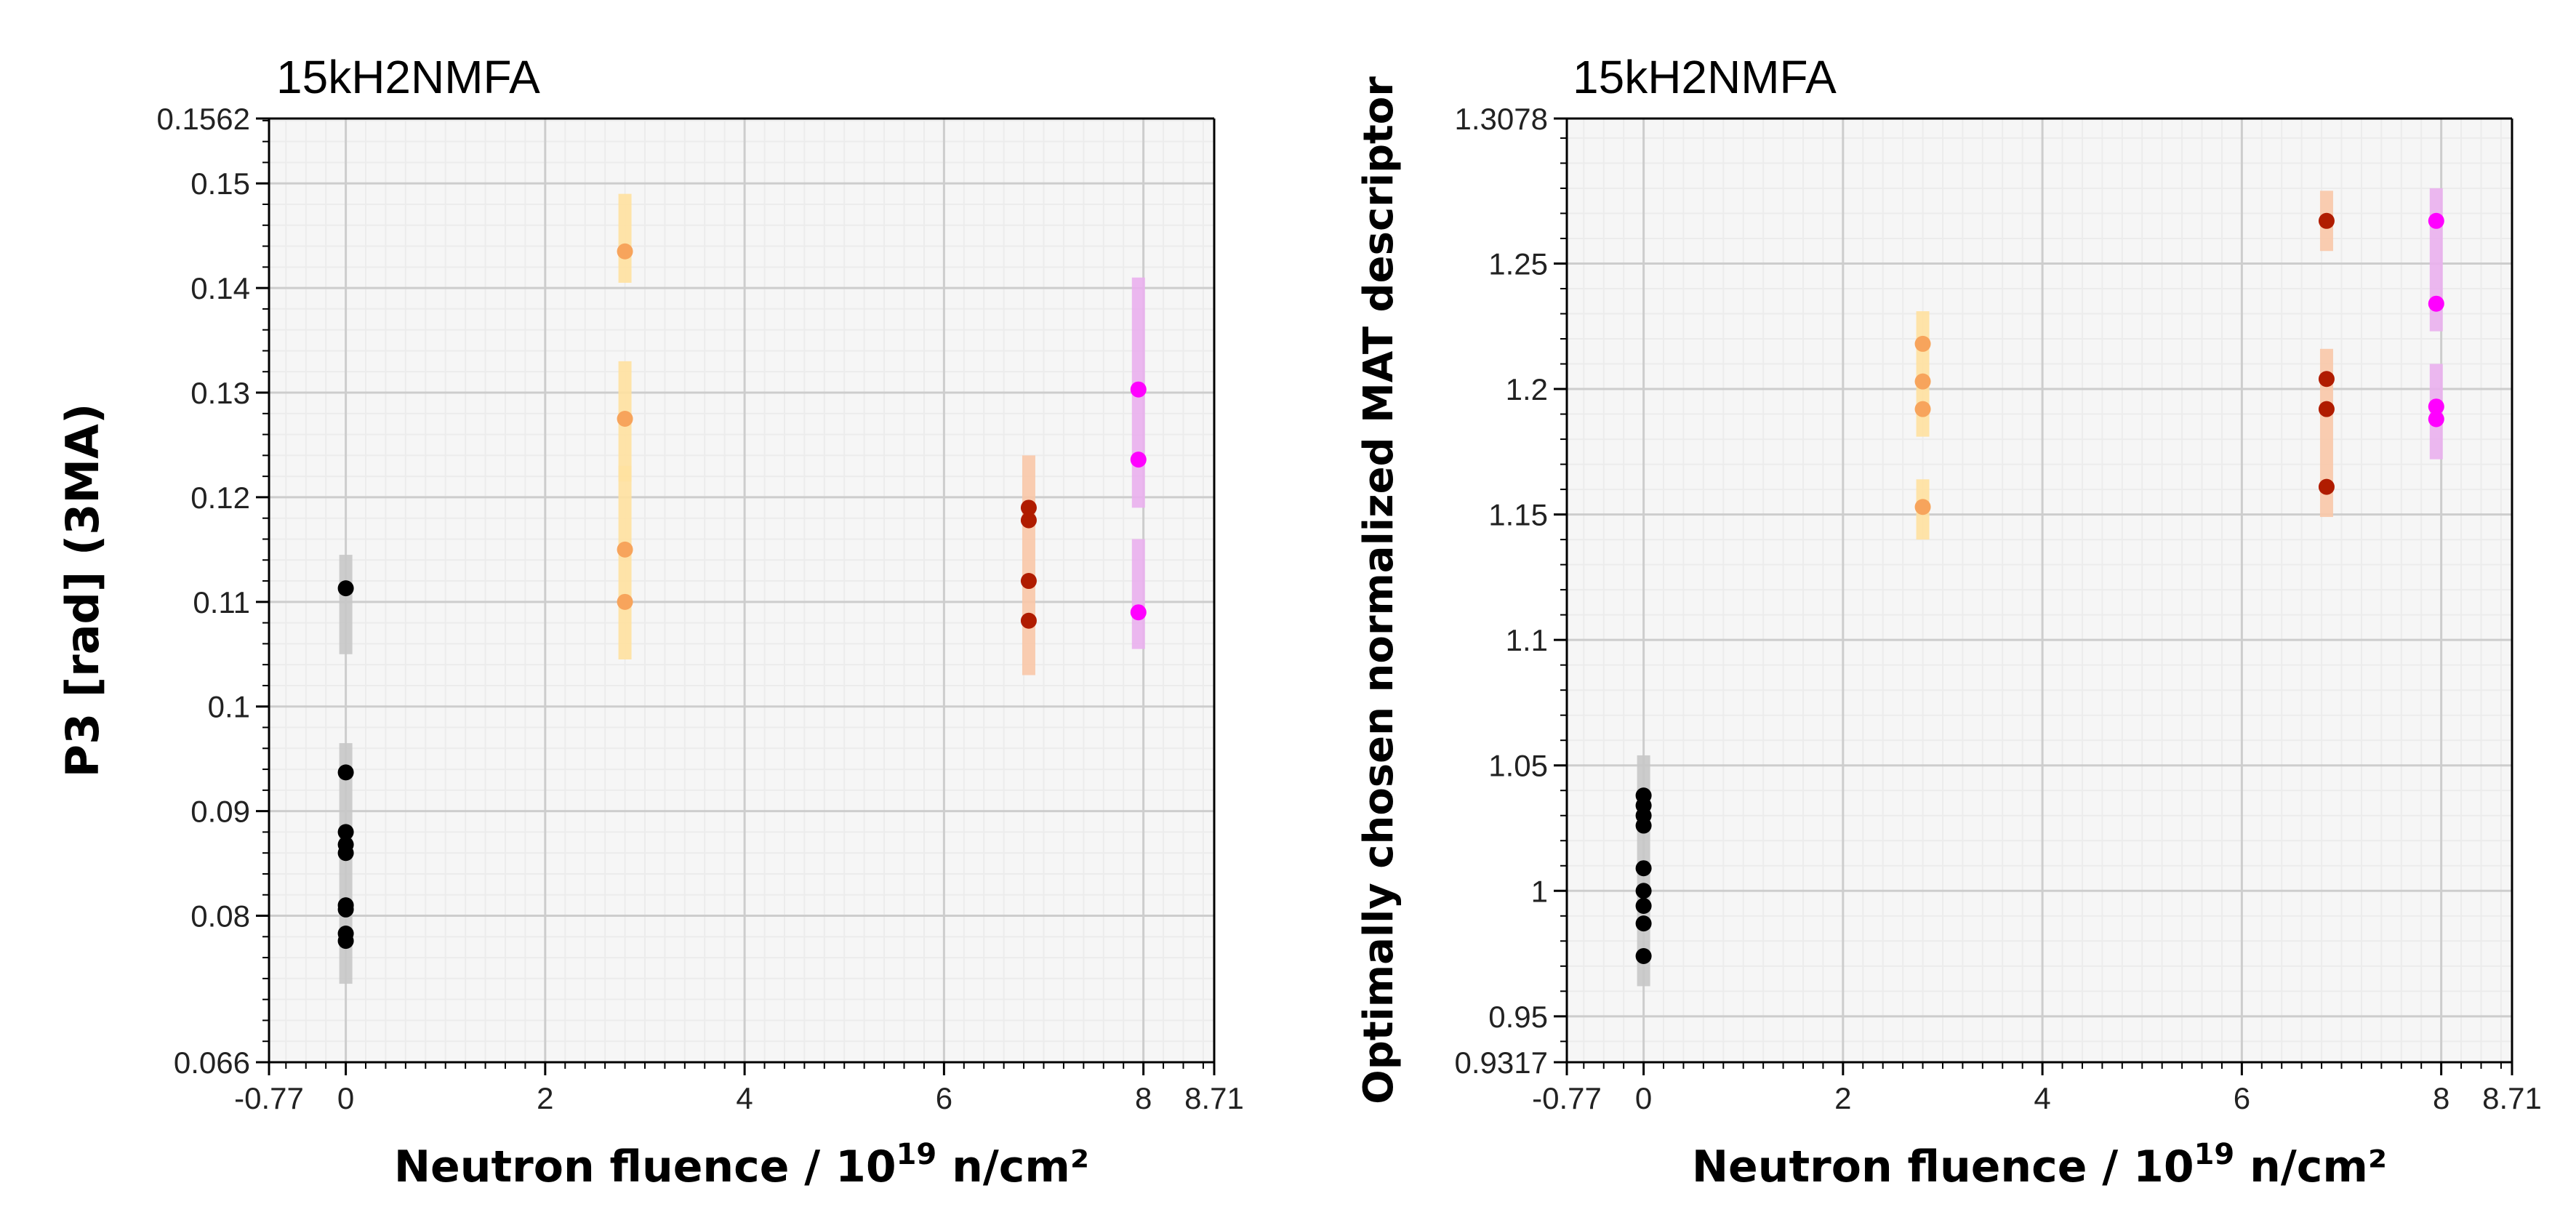 This screenshot has height=1228, width=2576. What do you see at coordinates (408, 77) in the screenshot?
I see `left-chart-title: 15kH2NMFA` at bounding box center [408, 77].